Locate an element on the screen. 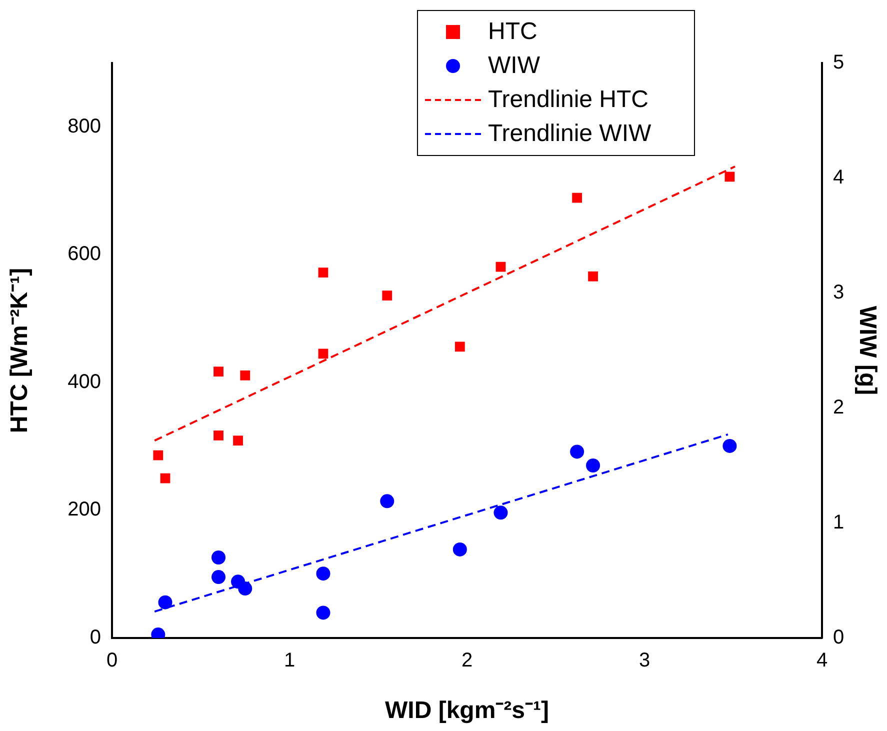 This screenshot has width=887, height=731. legend-label: HTC is located at coordinates (513, 32).